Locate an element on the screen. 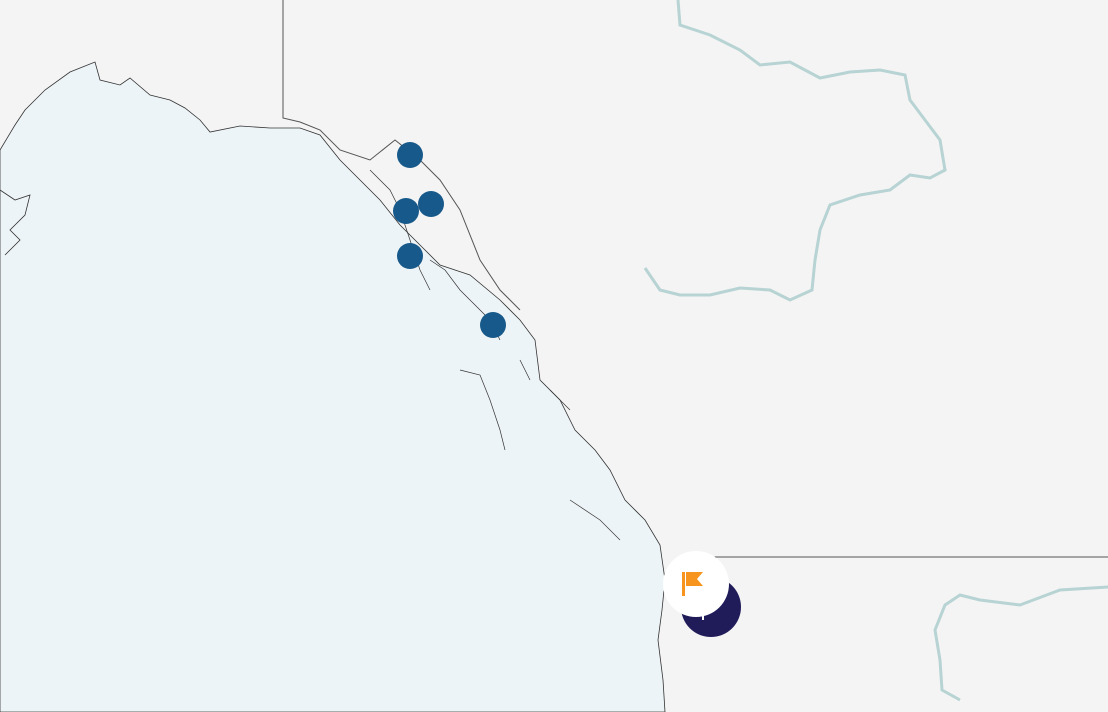  flag-icon is located at coordinates (692, 584).